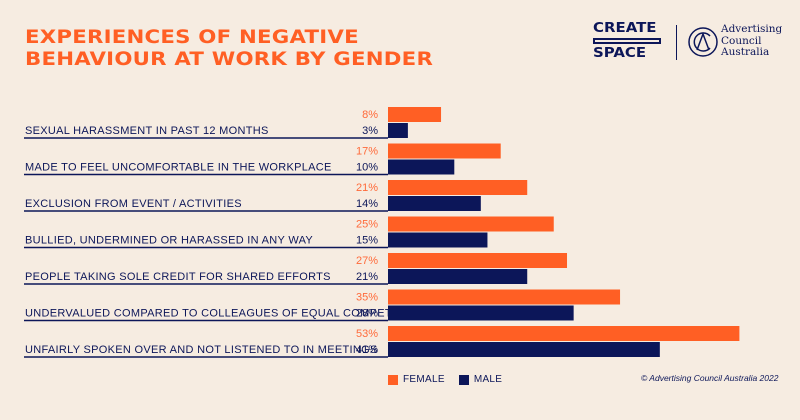  Describe the element at coordinates (367, 350) in the screenshot. I see `value-label-male: 41%` at that location.